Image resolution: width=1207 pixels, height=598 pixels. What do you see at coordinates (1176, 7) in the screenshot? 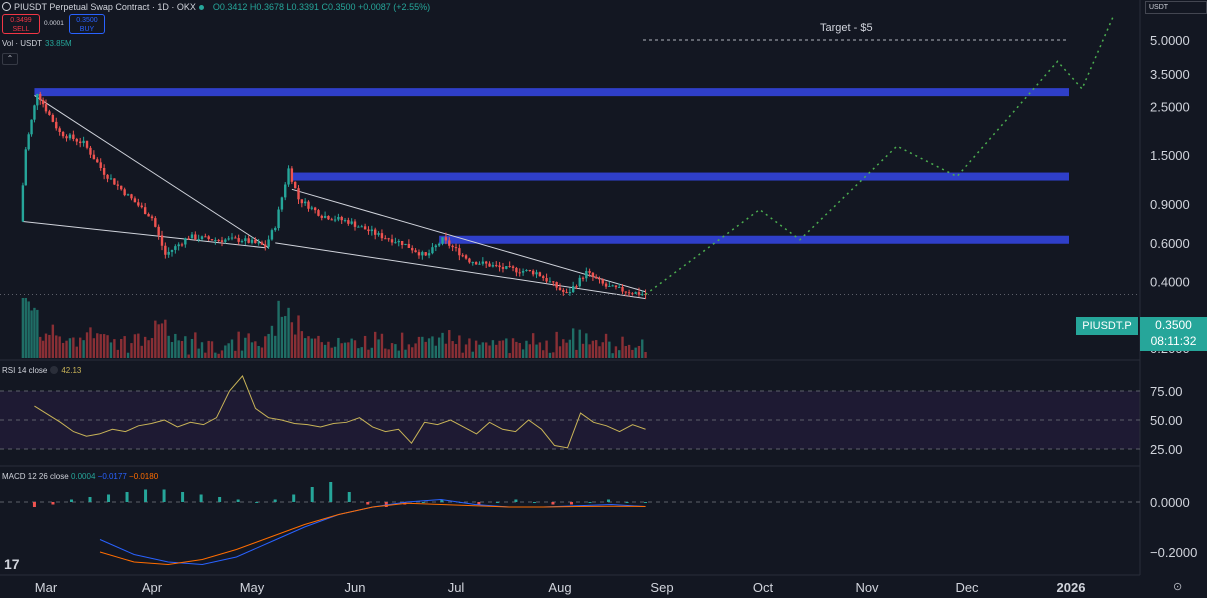
I see `currency-select: USDT` at bounding box center [1176, 7].